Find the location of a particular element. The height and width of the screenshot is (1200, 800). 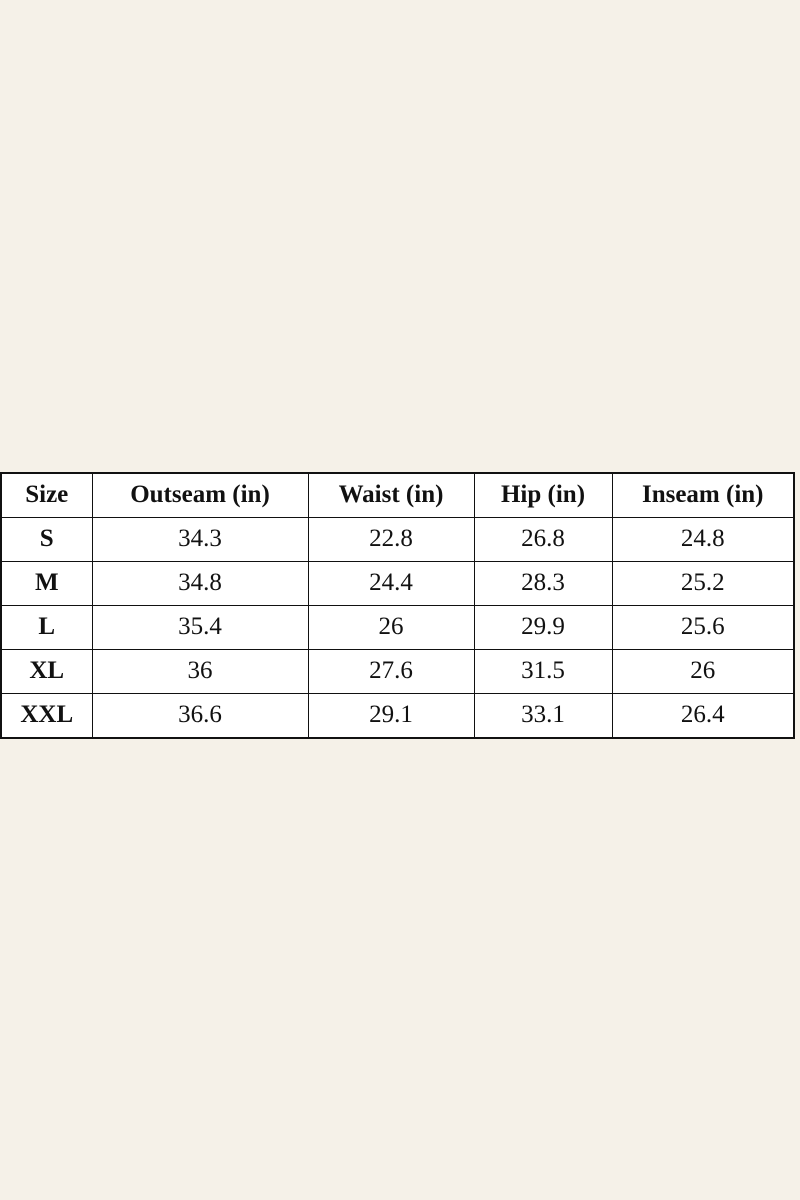

cell-waist: 24.4 is located at coordinates (391, 583).